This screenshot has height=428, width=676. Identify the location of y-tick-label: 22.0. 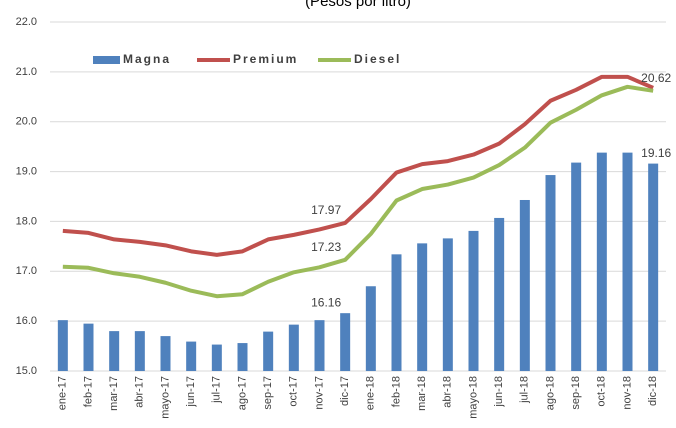
(26, 22).